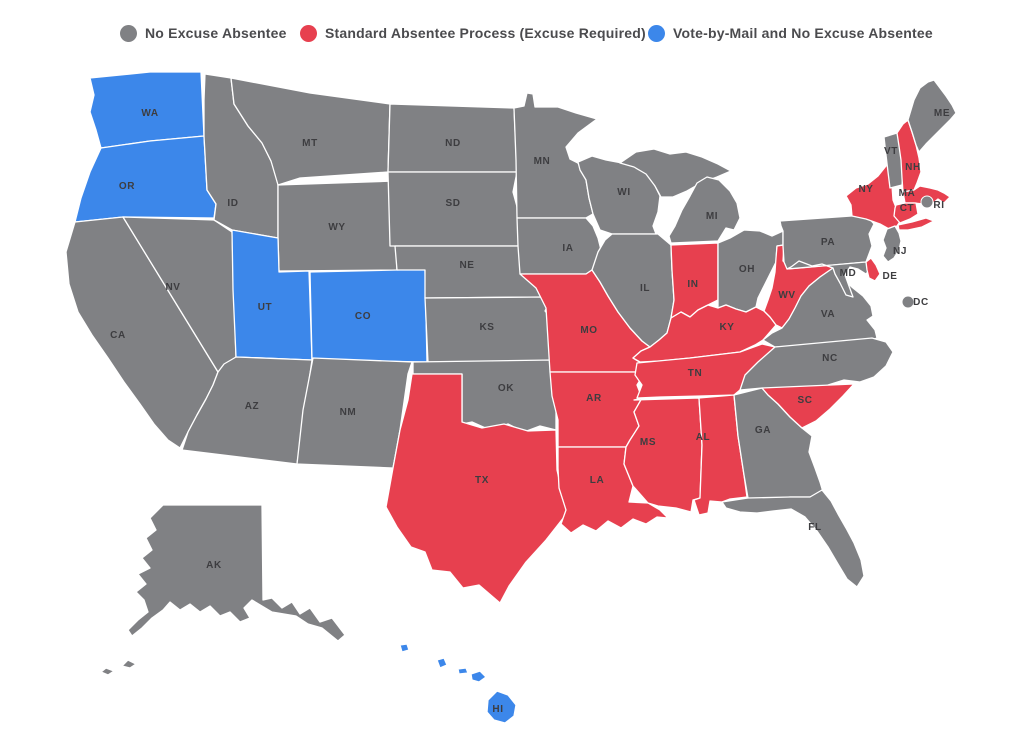  What do you see at coordinates (892, 244) in the screenshot?
I see `state-nj` at bounding box center [892, 244].